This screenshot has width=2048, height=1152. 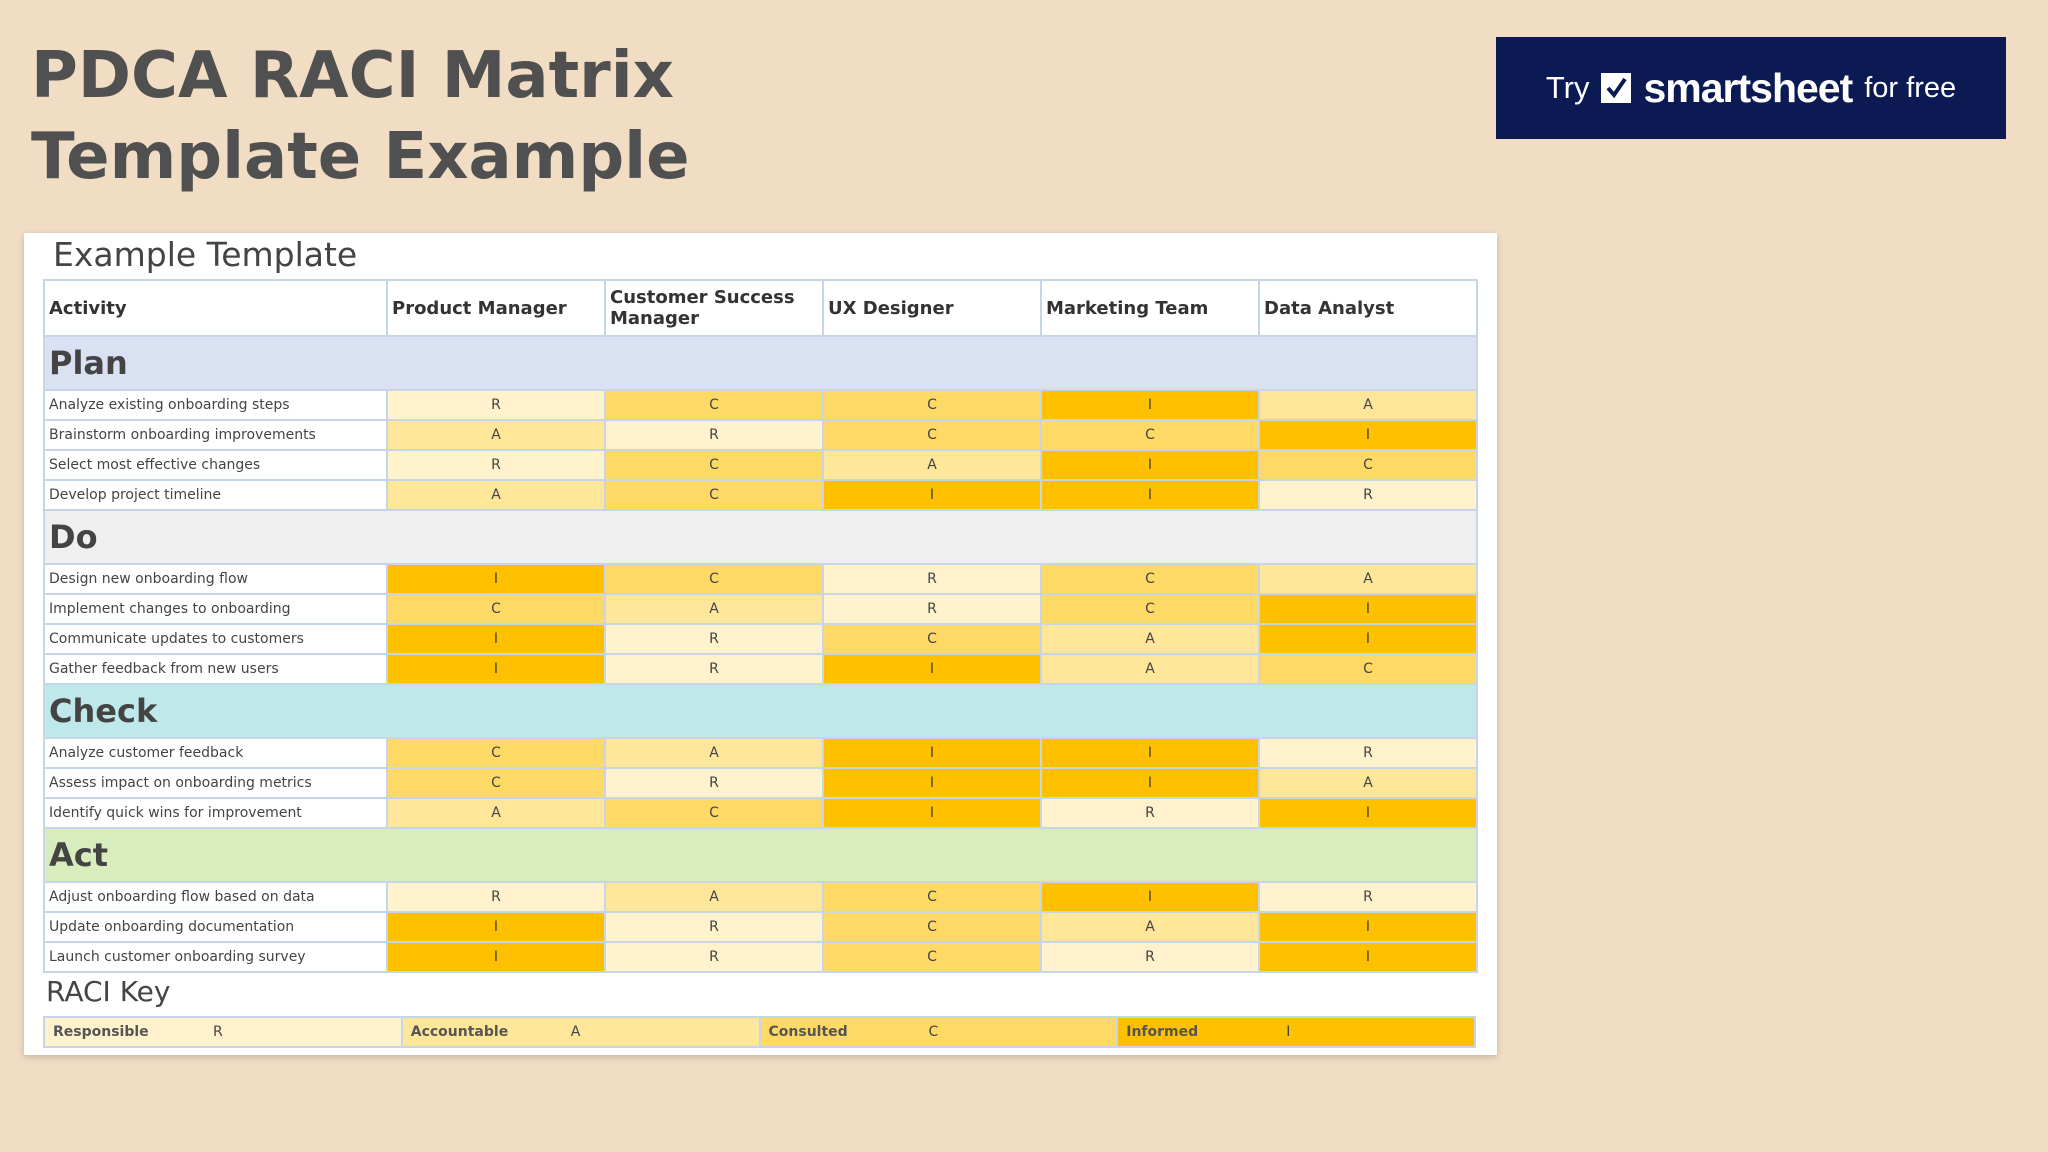 What do you see at coordinates (215, 639) in the screenshot?
I see `activity-cell: Communicate updates to customers` at bounding box center [215, 639].